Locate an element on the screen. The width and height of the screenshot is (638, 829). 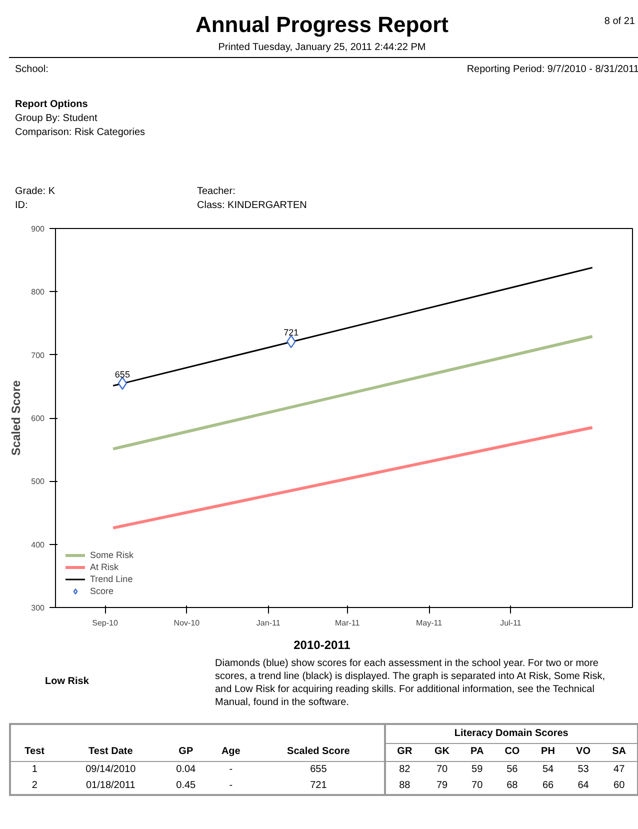
y-tick-label: 500 is located at coordinates (38, 481).